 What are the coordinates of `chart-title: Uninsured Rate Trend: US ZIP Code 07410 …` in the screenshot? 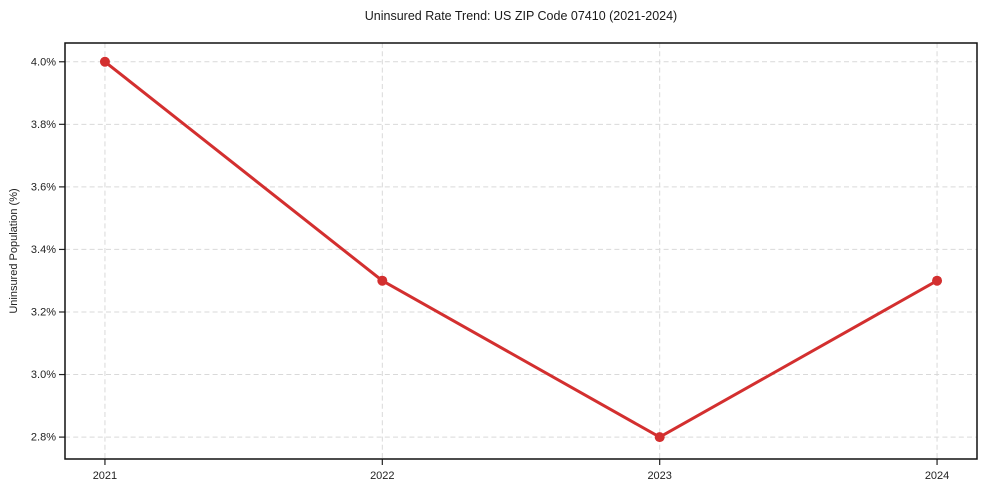 It's located at (521, 16).